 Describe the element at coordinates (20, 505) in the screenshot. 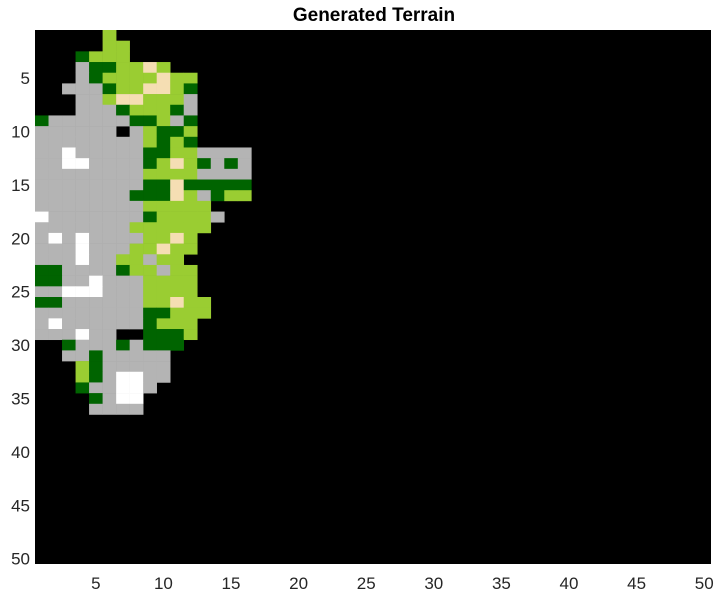

I see `y-tick-label: 45` at that location.